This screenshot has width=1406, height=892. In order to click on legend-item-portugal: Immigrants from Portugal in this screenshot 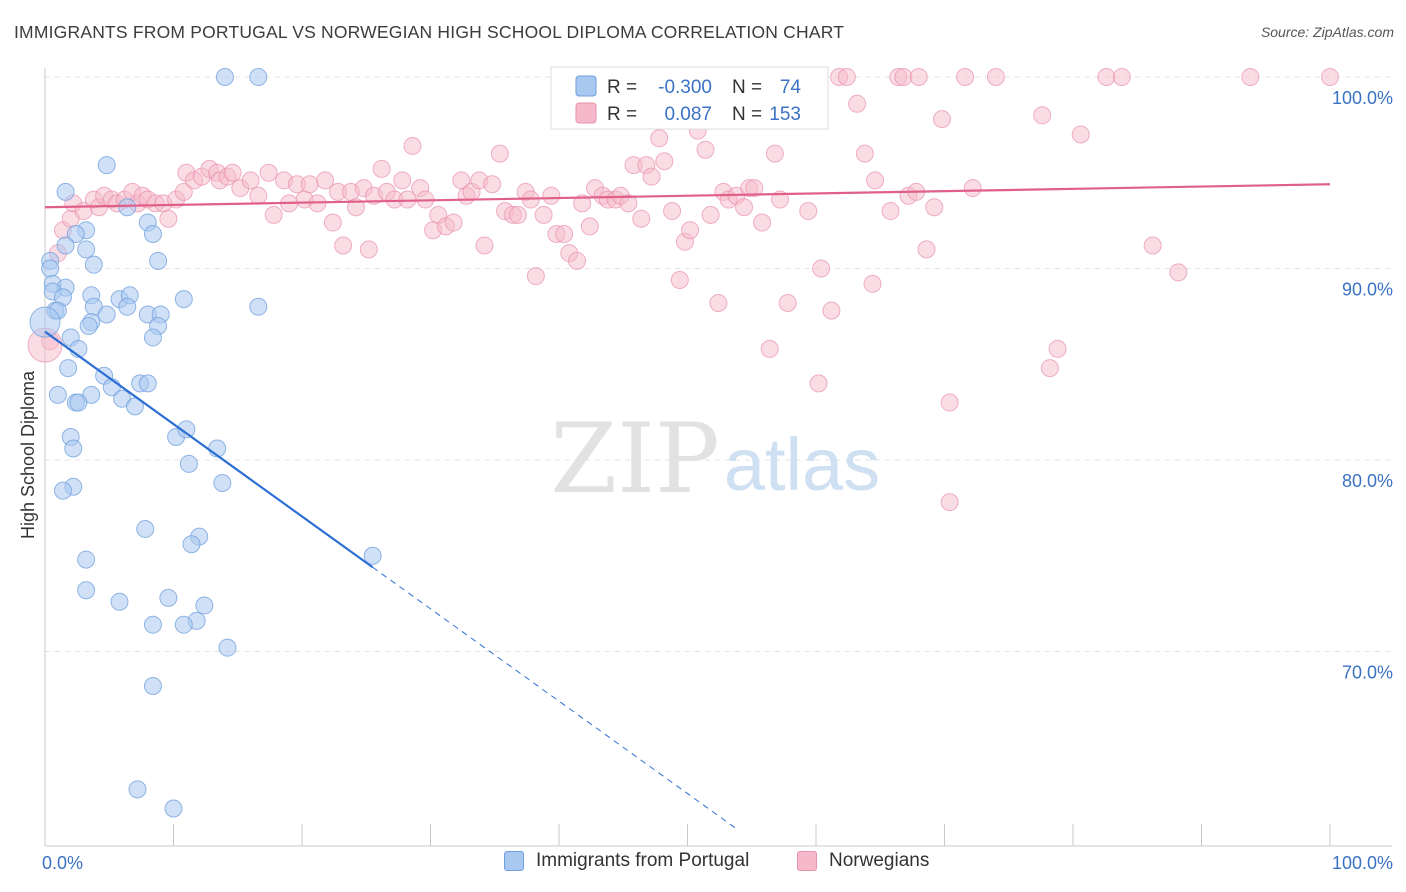, I will do `click(626, 861)`.